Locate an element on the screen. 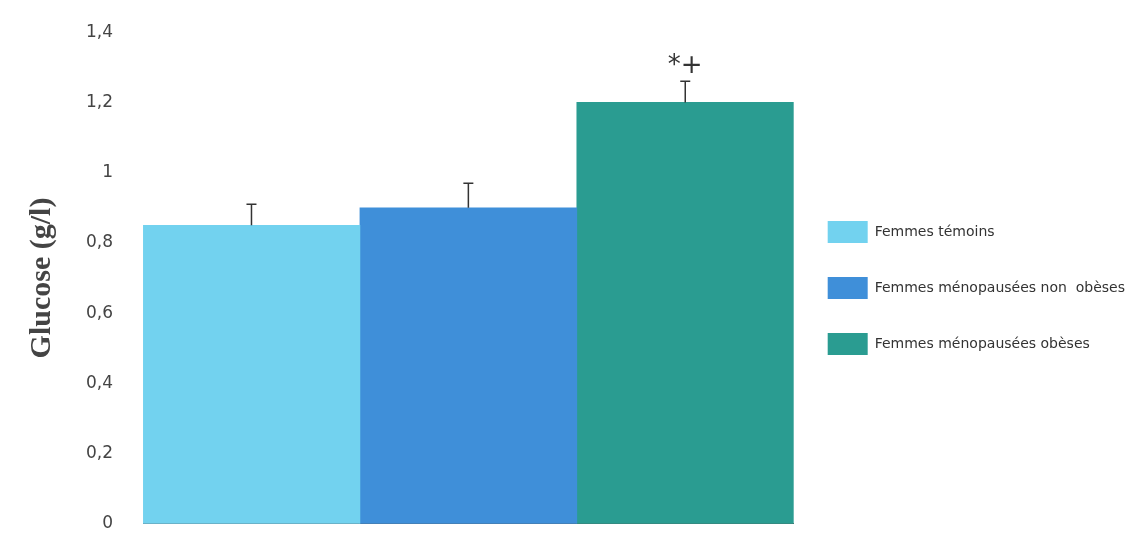  y-tick-label: 1,4 is located at coordinates (99, 30).